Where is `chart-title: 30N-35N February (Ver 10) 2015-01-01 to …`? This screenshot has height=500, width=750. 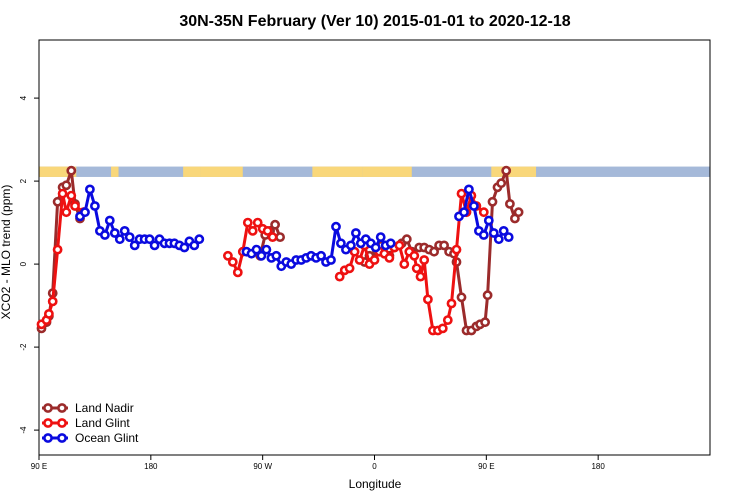
chart-title: 30N-35N February (Ver 10) 2015-01-01 to … is located at coordinates (374, 21).